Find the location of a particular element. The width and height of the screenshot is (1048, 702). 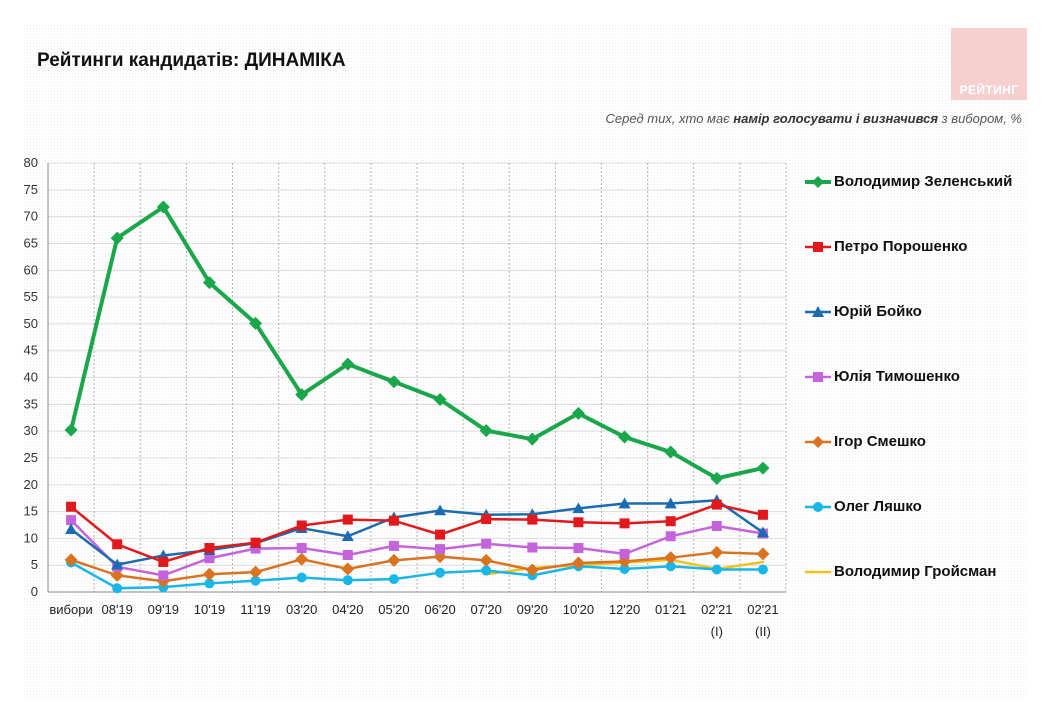

legend-item: Володимир Гройсман is located at coordinates (924, 572).